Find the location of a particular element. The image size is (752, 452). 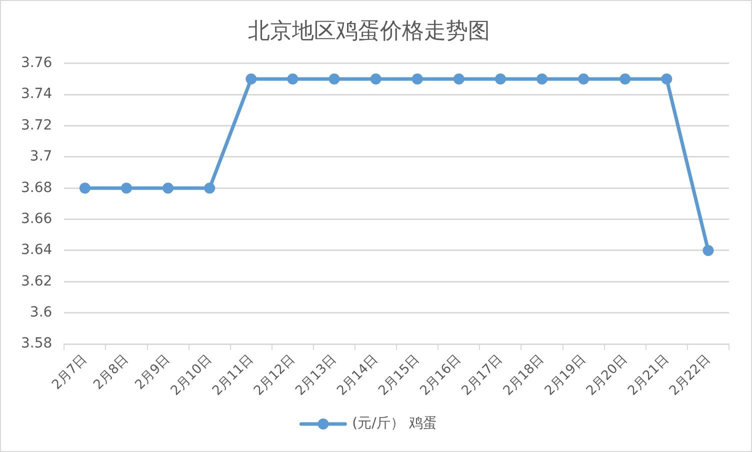

x-tick-label: 2月22日 is located at coordinates (690, 375).